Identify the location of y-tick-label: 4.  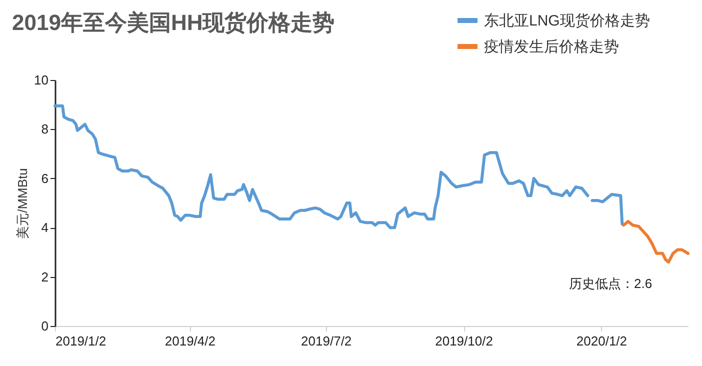
(44, 228).